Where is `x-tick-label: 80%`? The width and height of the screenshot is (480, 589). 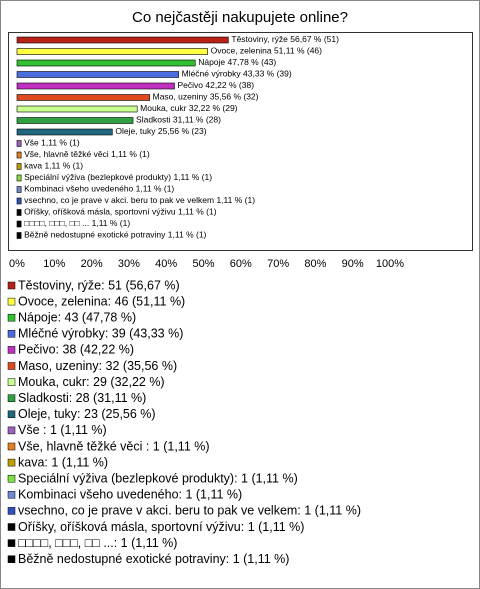
x-tick-label: 80% is located at coordinates (315, 264).